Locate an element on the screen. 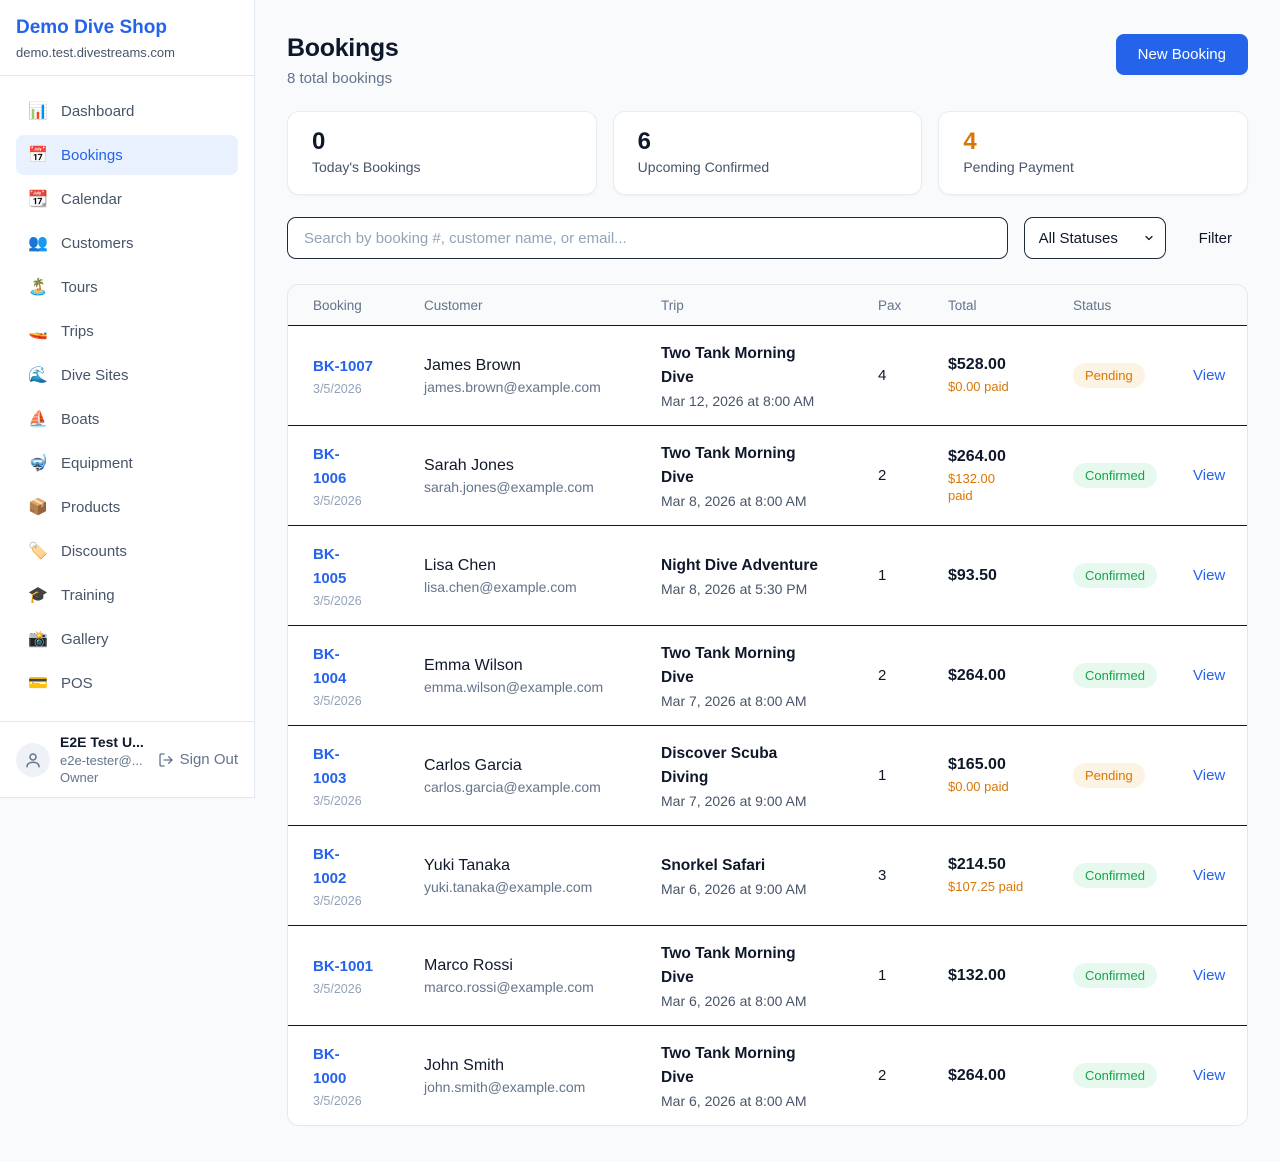 This screenshot has width=1280, height=1162. sidebar-item-calendar: 📆 Calendar is located at coordinates (127, 199).